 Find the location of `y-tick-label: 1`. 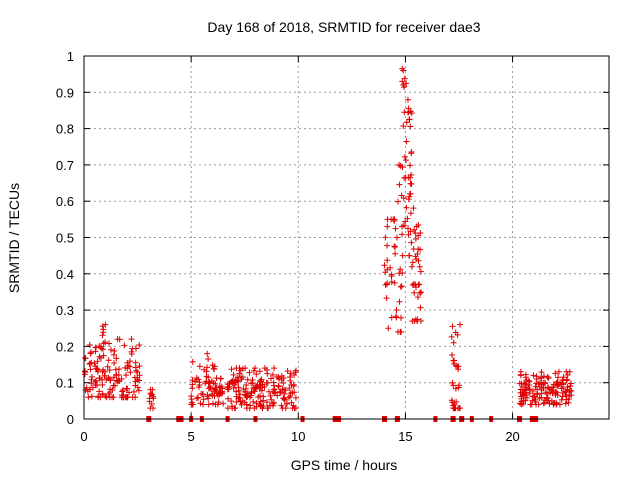

y-tick-label: 1 is located at coordinates (70, 56).